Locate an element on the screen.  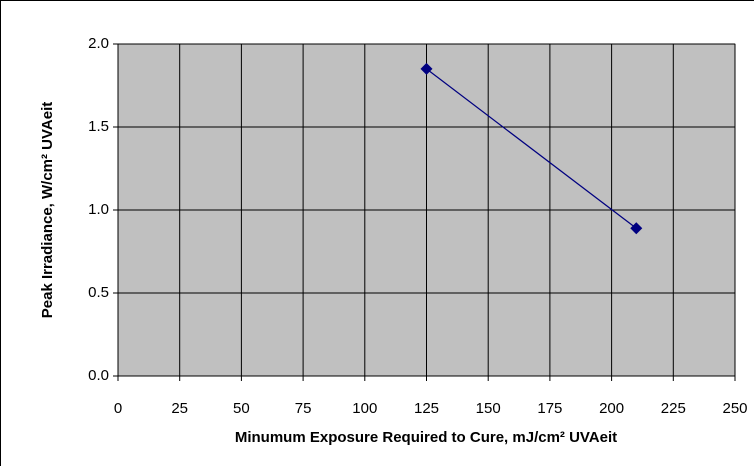
y-tick-label: 2.0 is located at coordinates (98, 43).